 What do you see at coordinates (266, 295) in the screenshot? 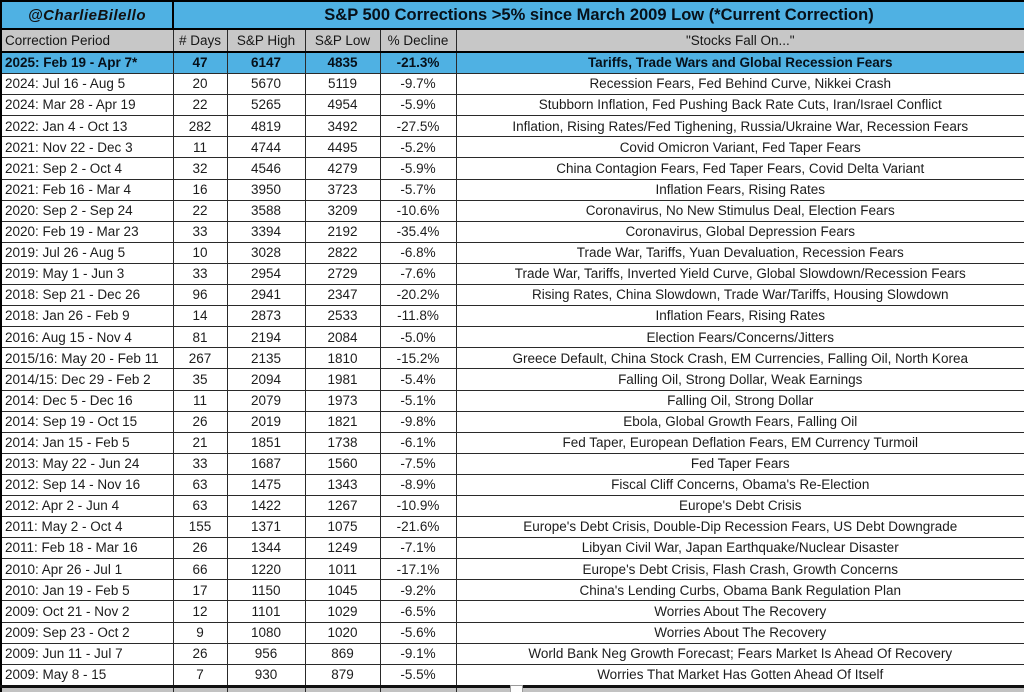
I see `sp-high-cell: 2941` at bounding box center [266, 295].